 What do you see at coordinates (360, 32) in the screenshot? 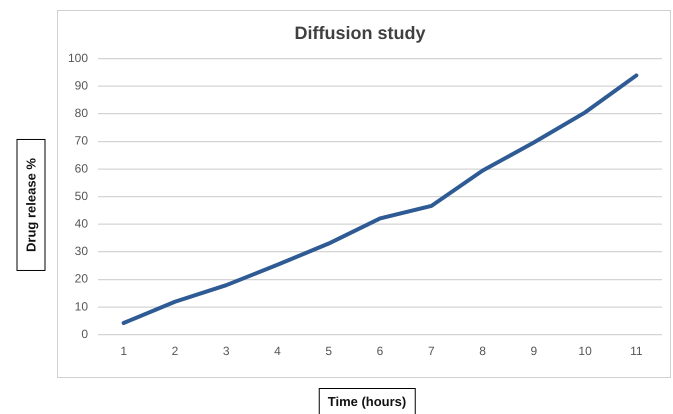
I see `chart-title: Diffusion study` at bounding box center [360, 32].